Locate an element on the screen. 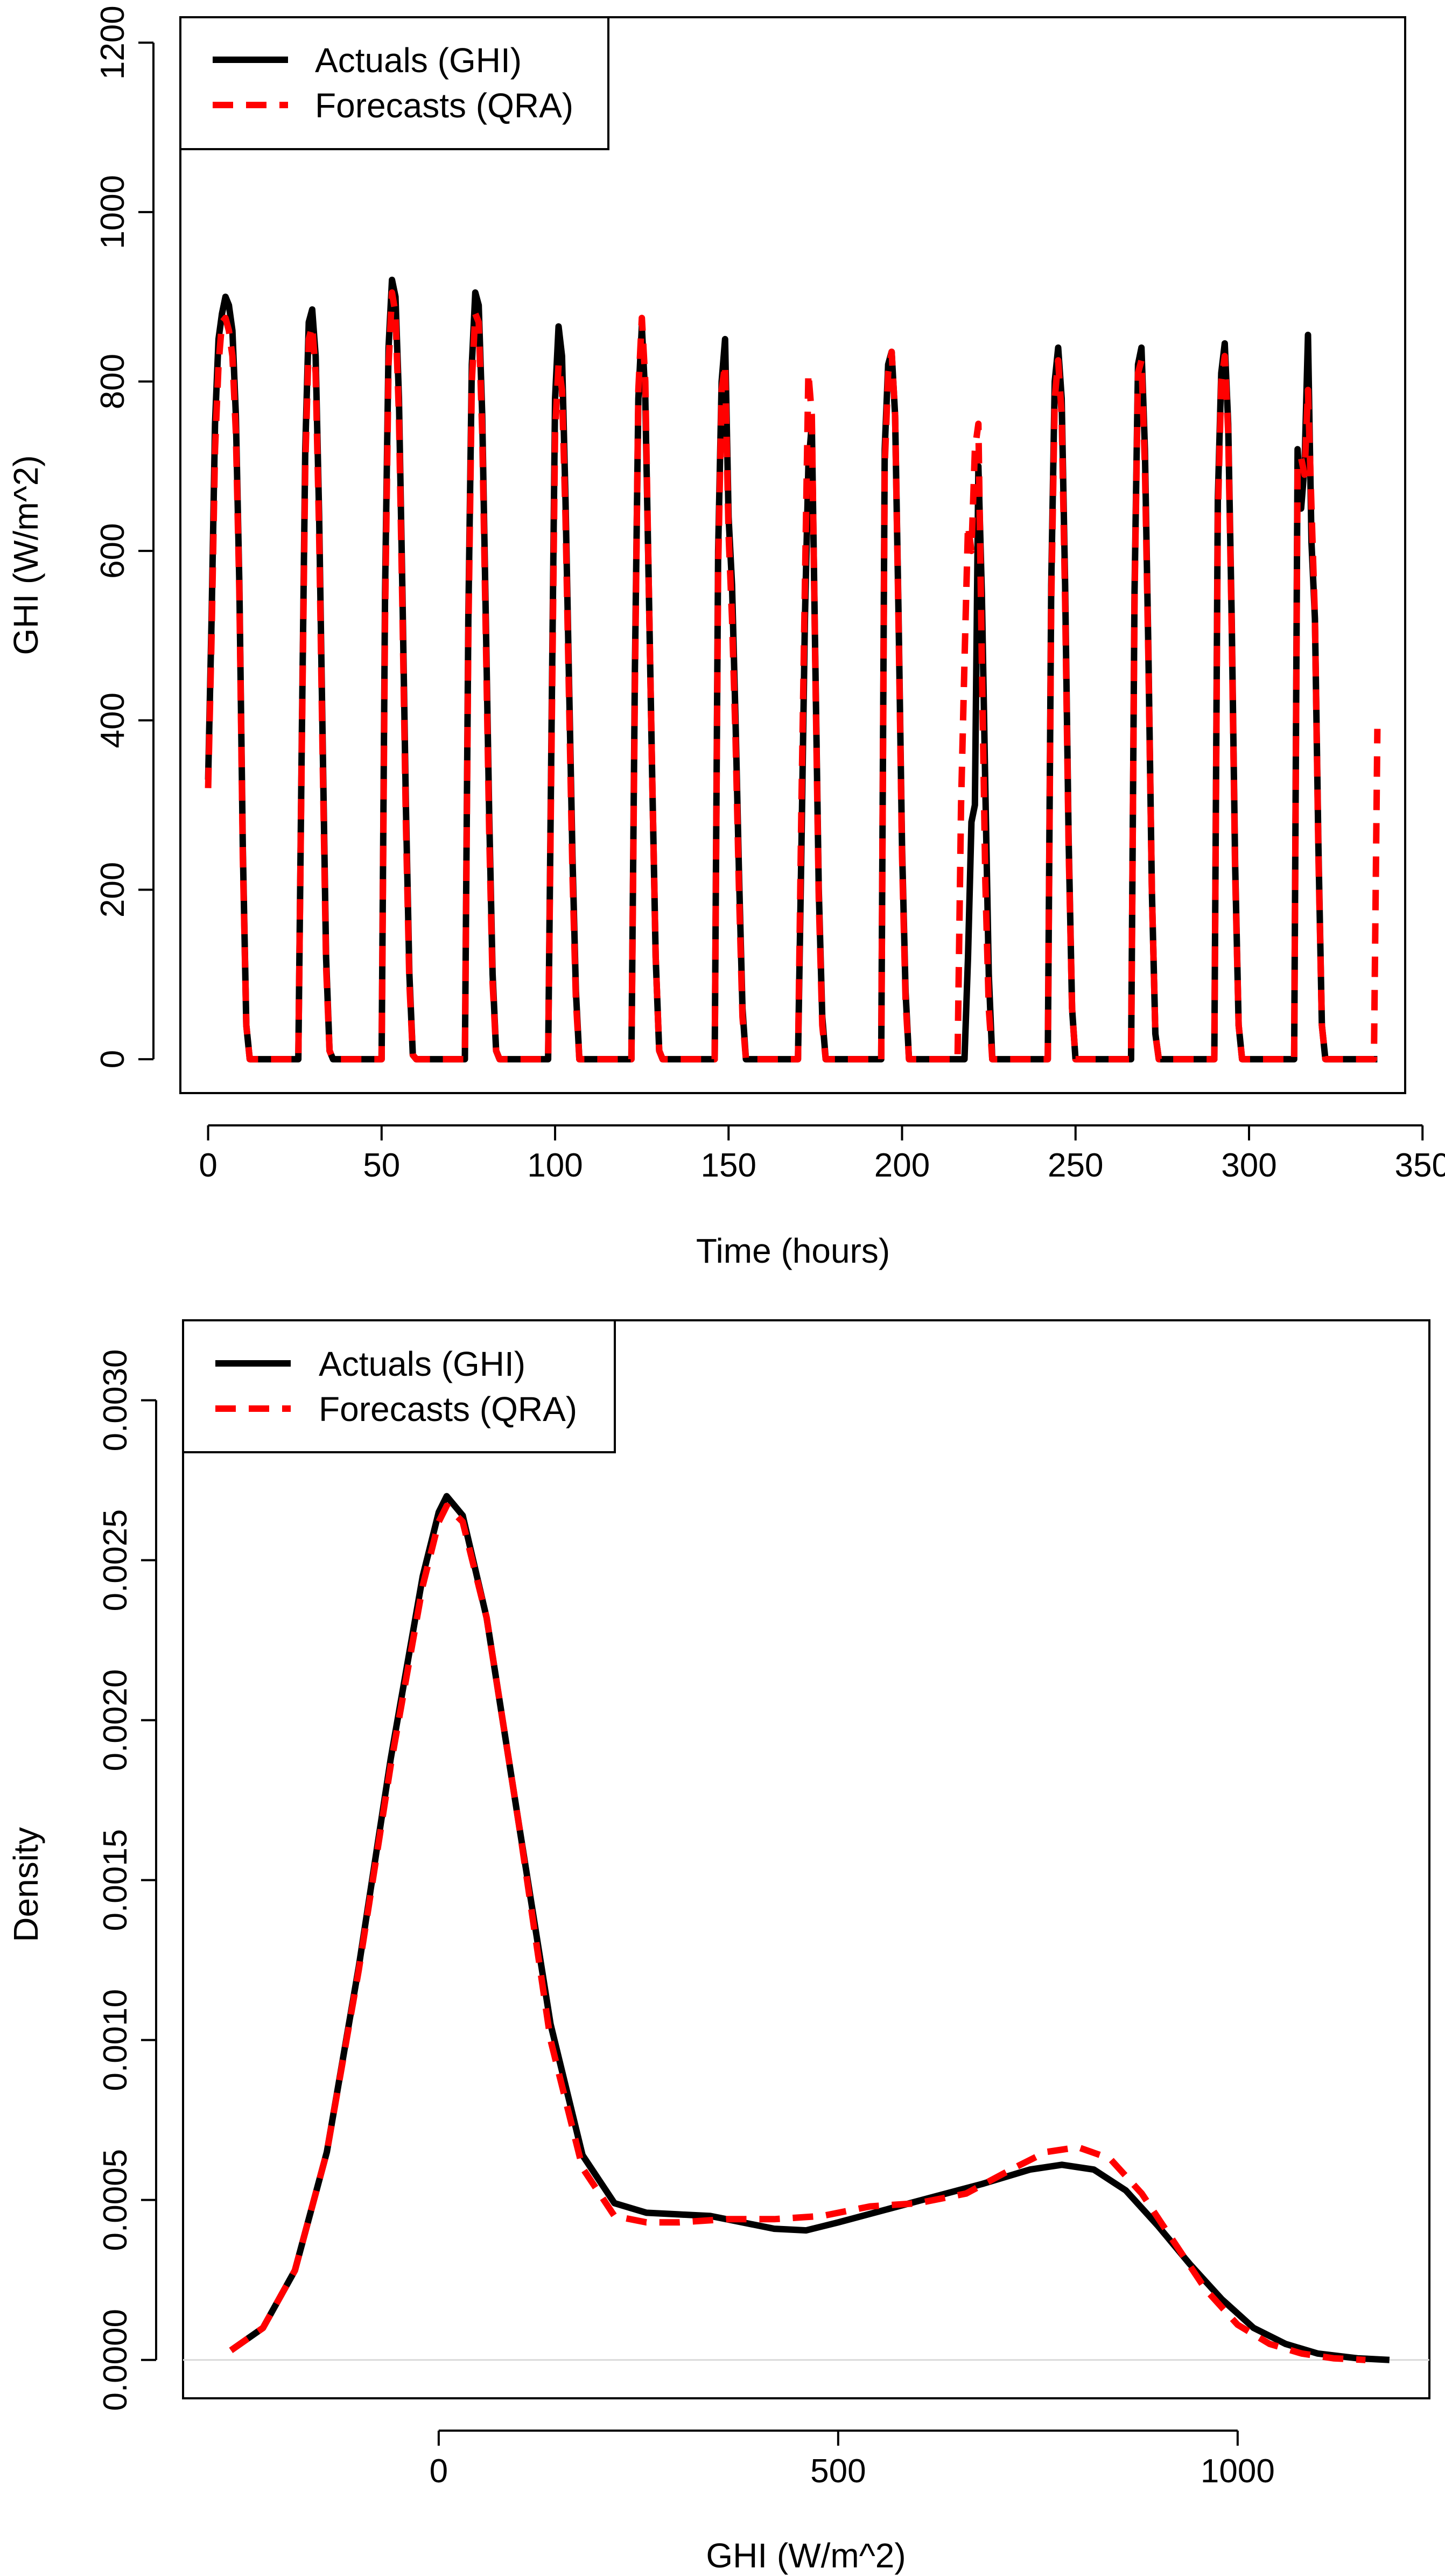  timeseries-x-tick-label: 250 is located at coordinates (1075, 1165).